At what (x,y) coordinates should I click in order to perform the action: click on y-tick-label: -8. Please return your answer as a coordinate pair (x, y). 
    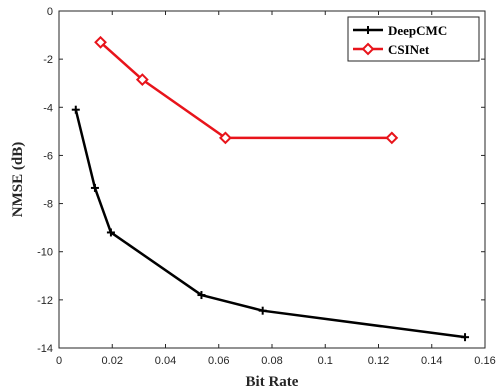
    Looking at the image, I should click on (48, 205).